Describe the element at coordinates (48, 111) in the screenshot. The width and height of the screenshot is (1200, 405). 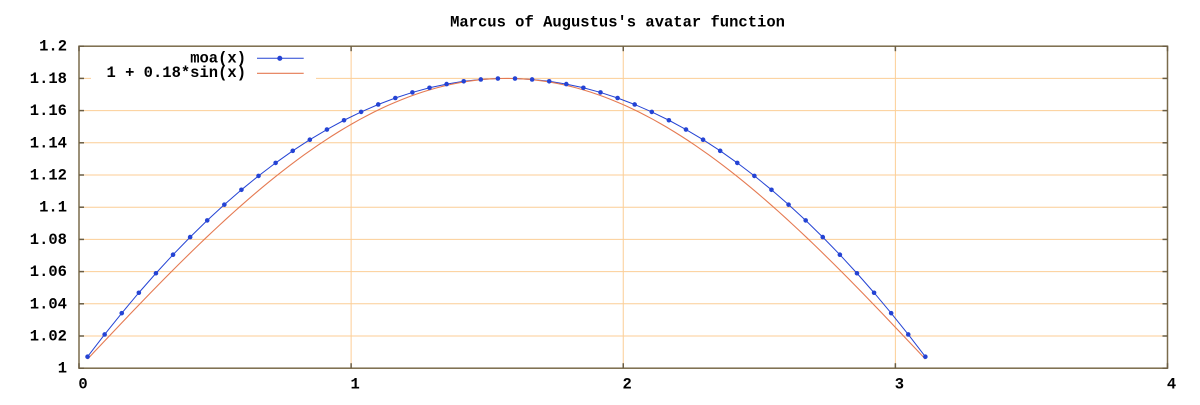
I see `svg-text: 1.16` at that location.